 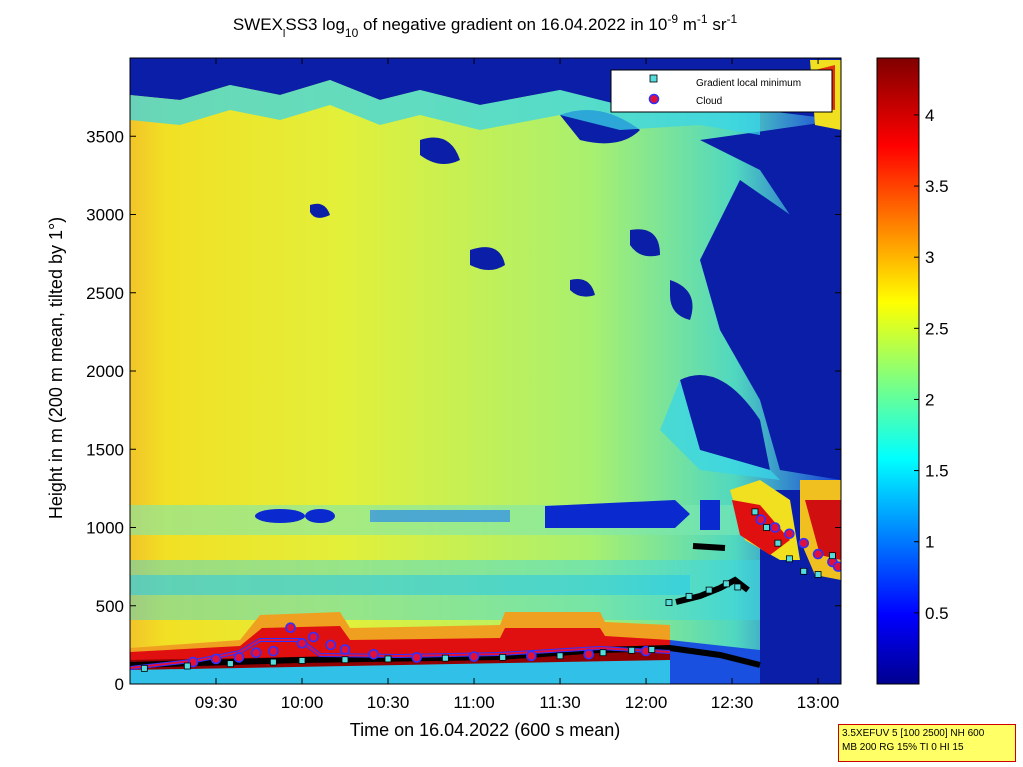 I want to click on title-prefix: SWEX, so click(x=258, y=24).